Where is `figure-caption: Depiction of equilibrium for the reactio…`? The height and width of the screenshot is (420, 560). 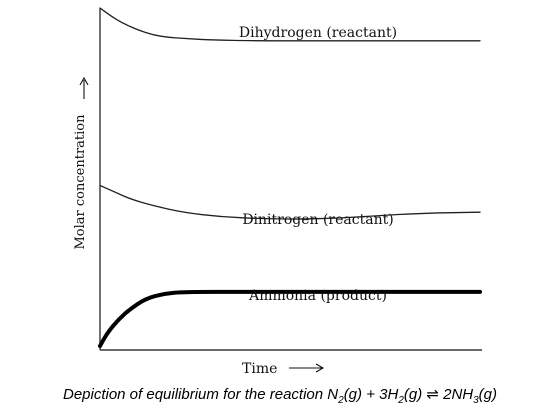 figure-caption: Depiction of equilibrium for the reactio… is located at coordinates (280, 395).